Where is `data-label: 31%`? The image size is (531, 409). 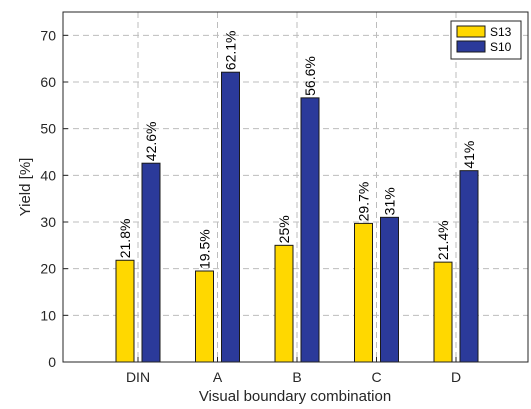 data-label: 31% is located at coordinates (390, 201).